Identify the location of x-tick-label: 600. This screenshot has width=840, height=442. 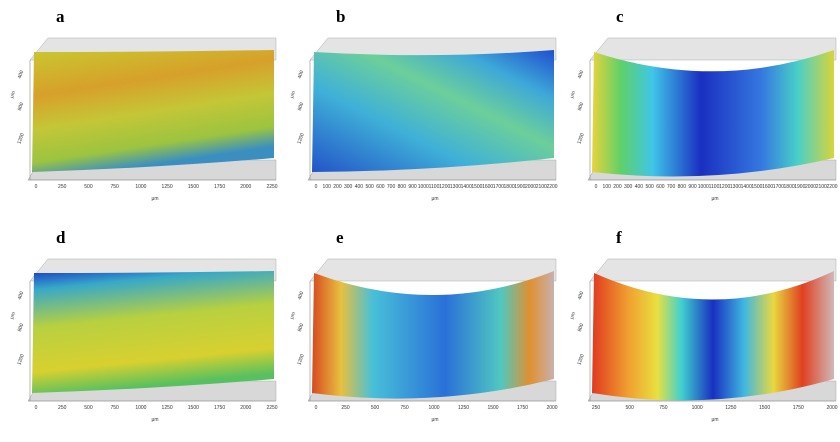
(380, 187).